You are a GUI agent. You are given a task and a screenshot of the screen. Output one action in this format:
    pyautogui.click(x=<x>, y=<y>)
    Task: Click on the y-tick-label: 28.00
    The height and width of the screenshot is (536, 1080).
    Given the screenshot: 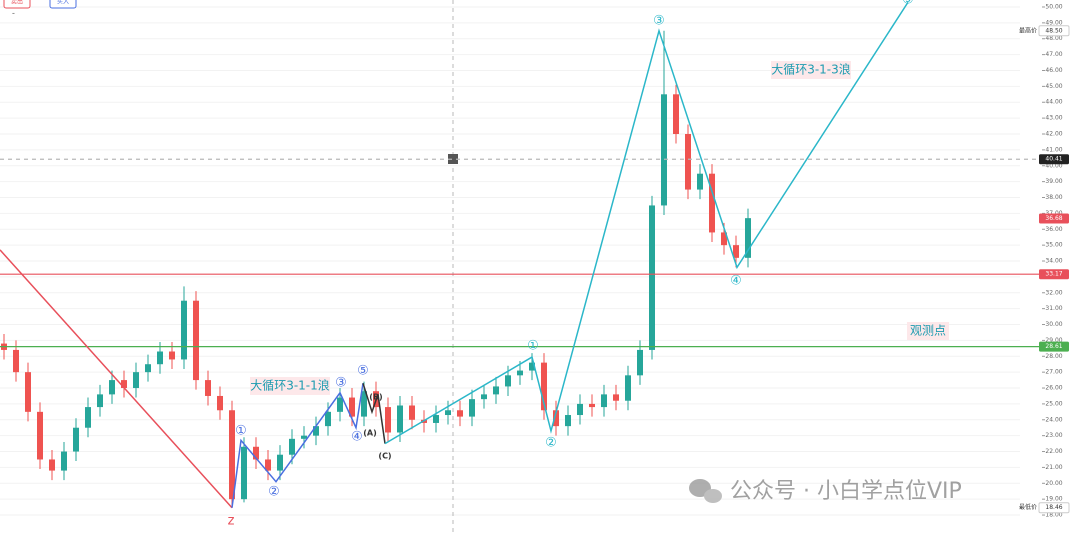 What is the action you would take?
    pyautogui.click(x=1053, y=356)
    